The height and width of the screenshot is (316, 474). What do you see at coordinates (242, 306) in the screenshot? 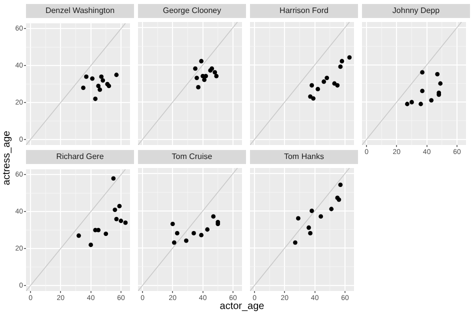
I see `x-axis-title: actor_age` at bounding box center [242, 306].